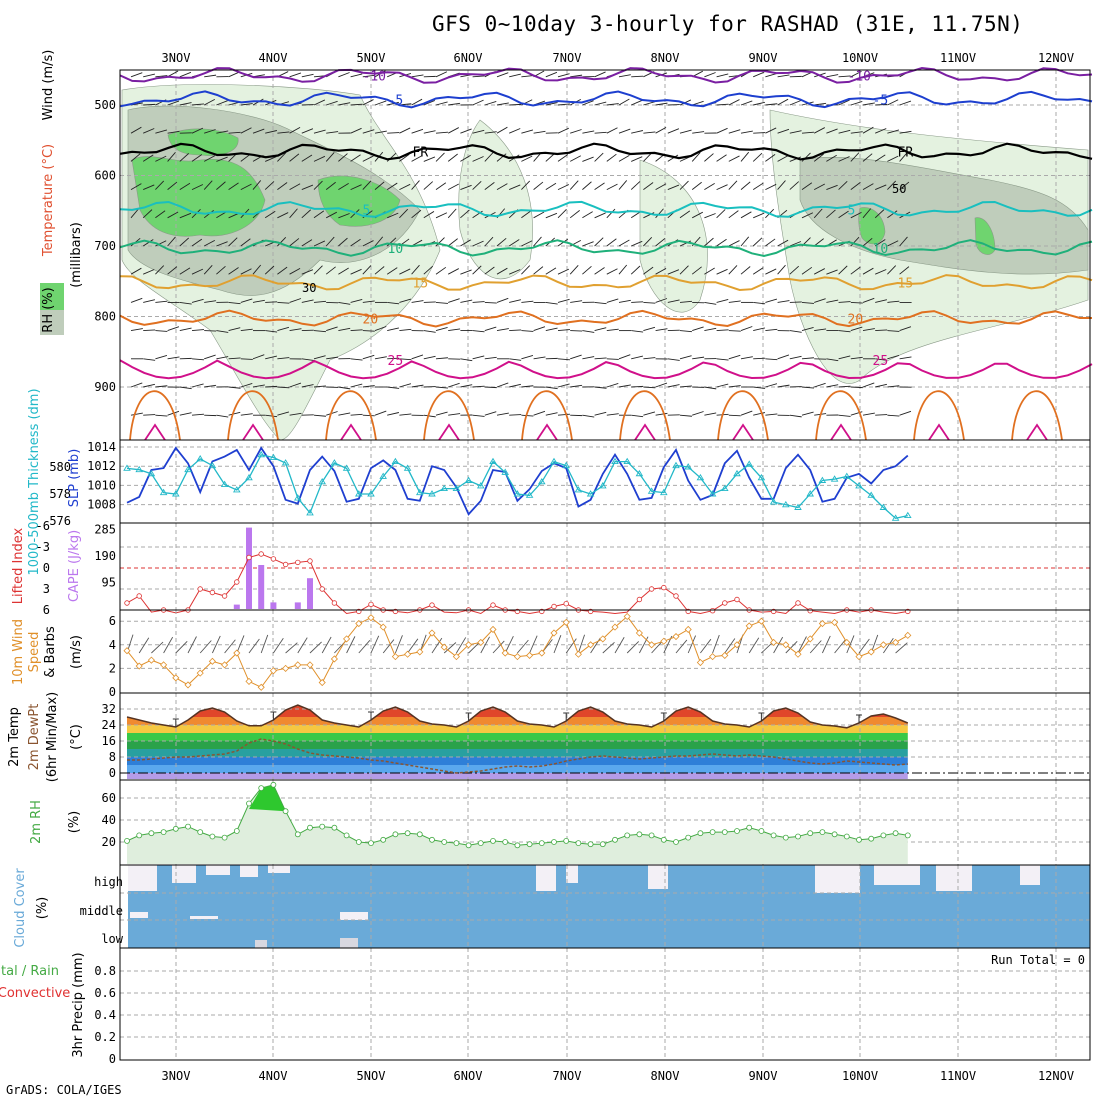 This screenshot has height=1100, width=1100. Describe the element at coordinates (101, 447) in the screenshot. I see `slp-tick: 1014` at that location.